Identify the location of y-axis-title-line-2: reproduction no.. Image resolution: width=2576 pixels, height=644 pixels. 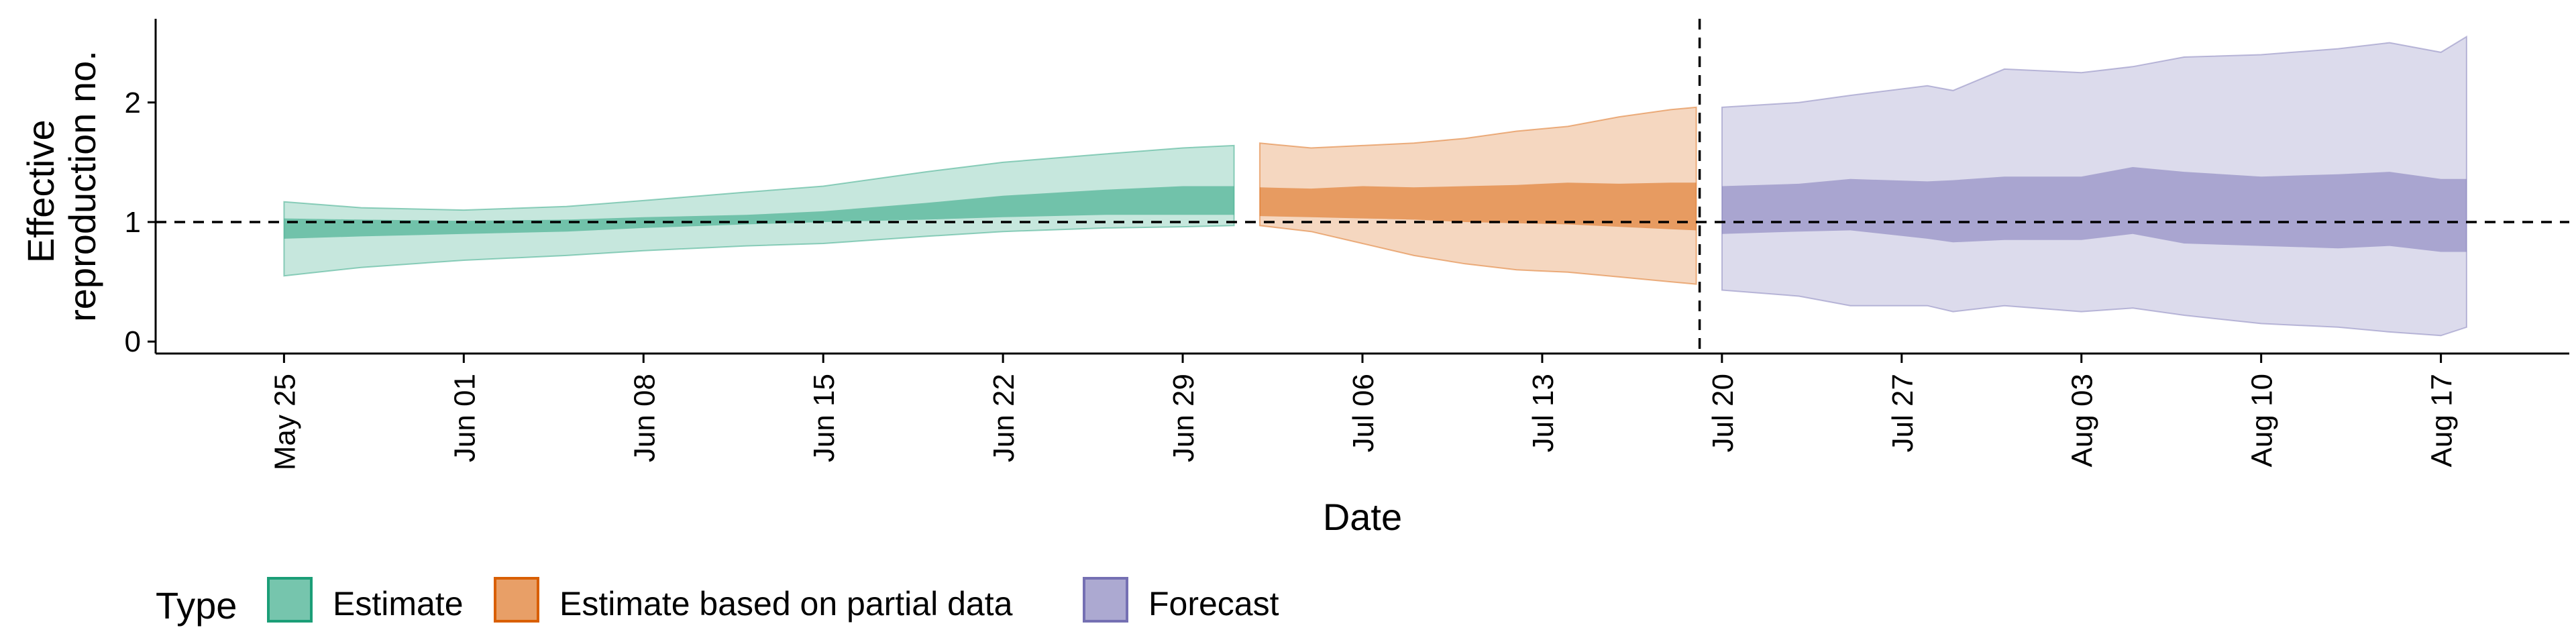
(82, 186).